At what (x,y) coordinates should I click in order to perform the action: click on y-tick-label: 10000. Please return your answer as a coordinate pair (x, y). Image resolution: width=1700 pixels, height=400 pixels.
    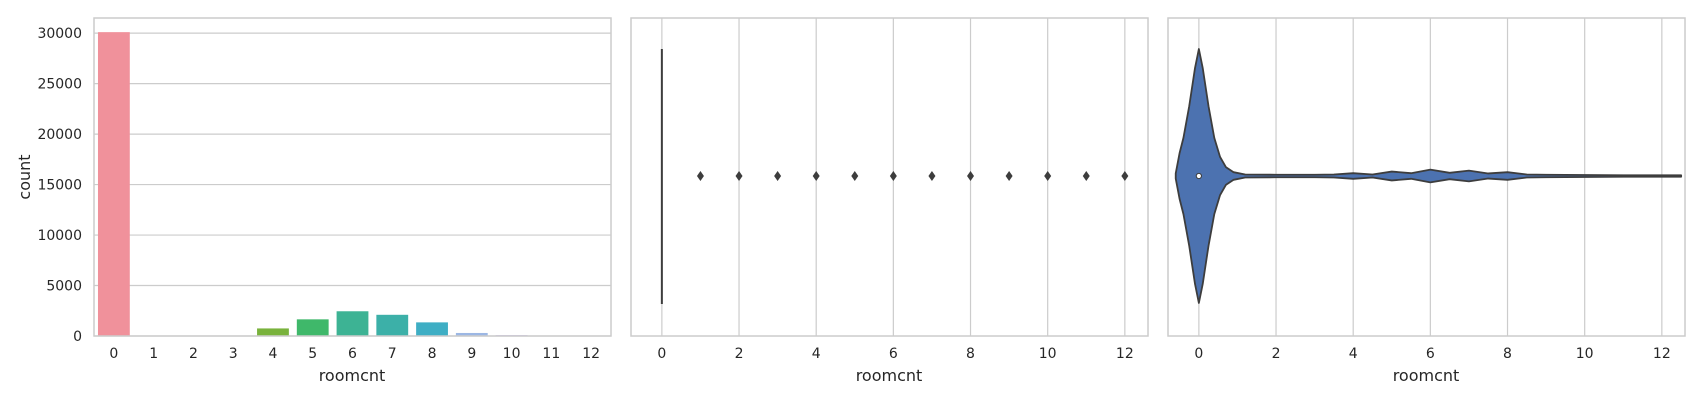
    Looking at the image, I should click on (59, 236).